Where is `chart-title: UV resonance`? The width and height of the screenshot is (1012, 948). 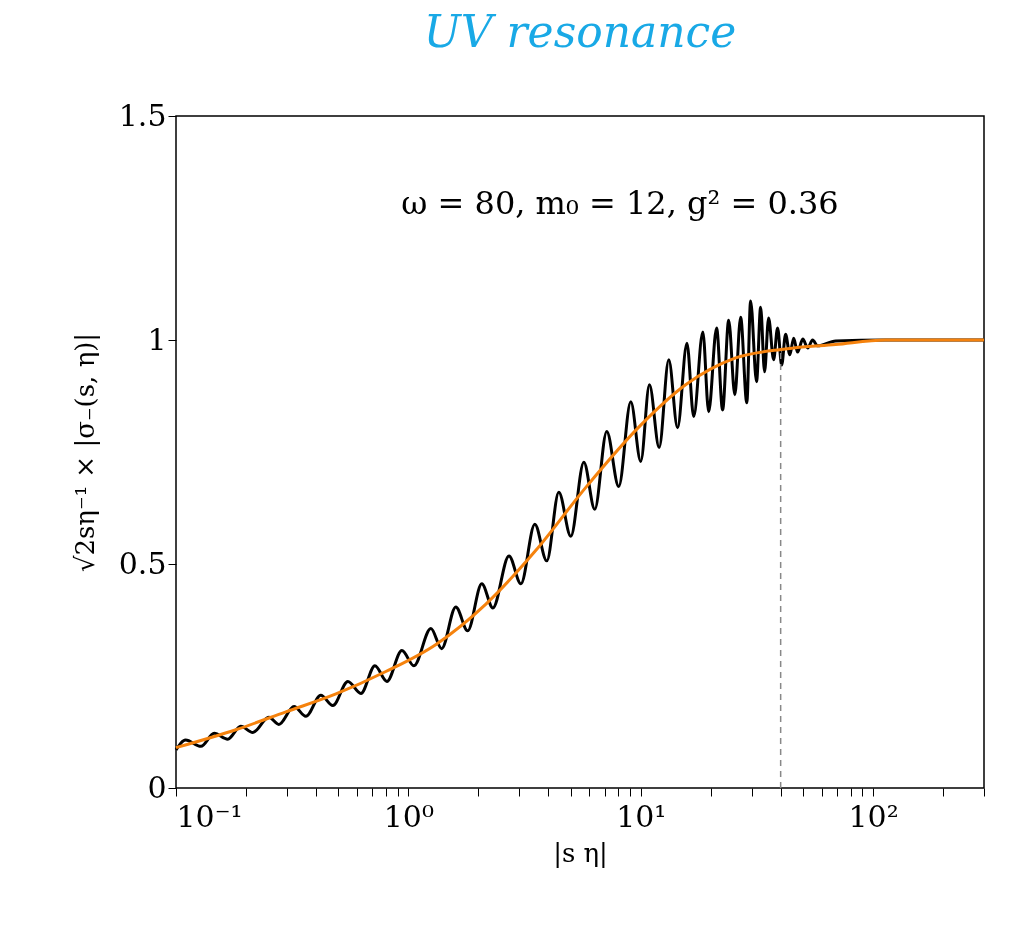
chart-title: UV resonance is located at coordinates (580, 31).